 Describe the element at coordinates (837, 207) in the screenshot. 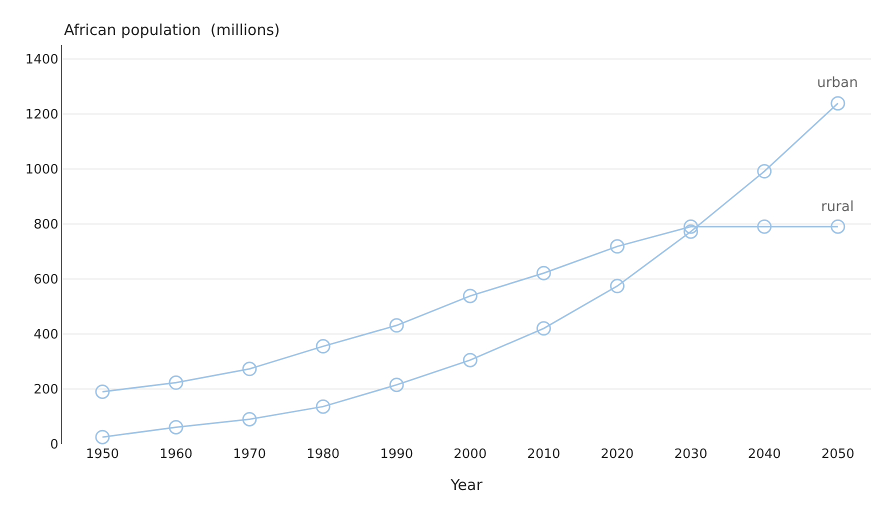

I see `series-label: rural` at that location.